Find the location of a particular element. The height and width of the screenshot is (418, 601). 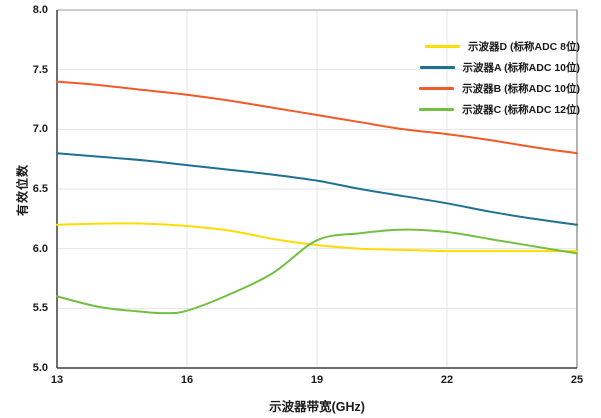

legend-item: 示波器A (标称ADC 10位) is located at coordinates (499, 67).